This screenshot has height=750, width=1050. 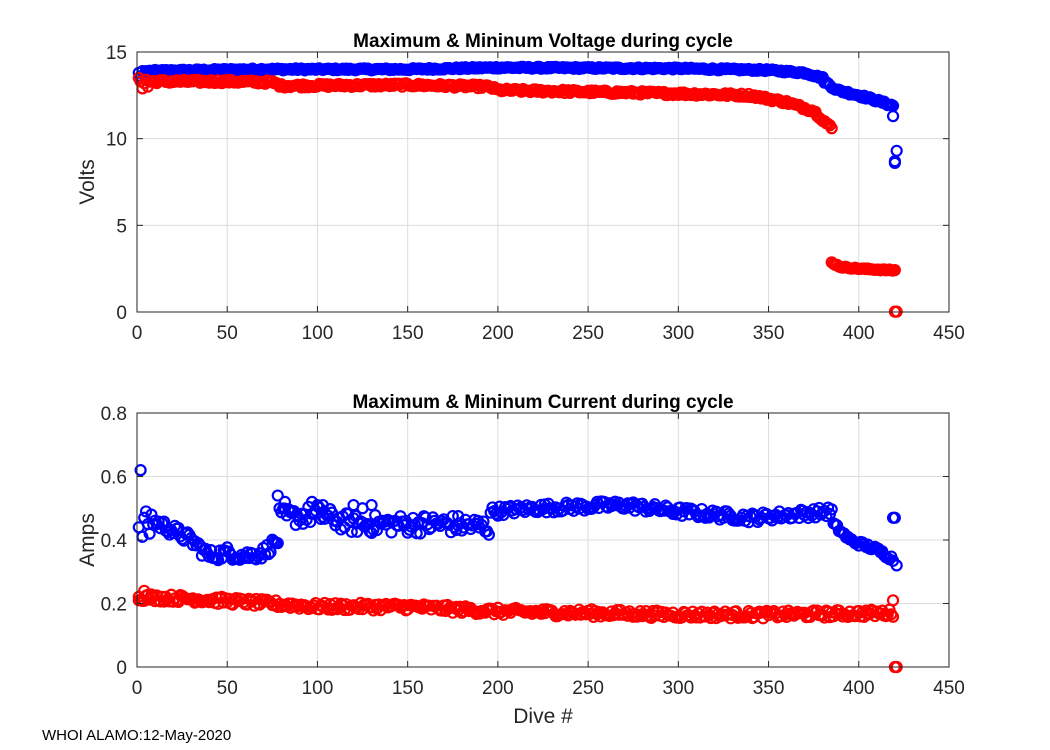 I want to click on y-tick-label: 0.4, so click(x=114, y=541).